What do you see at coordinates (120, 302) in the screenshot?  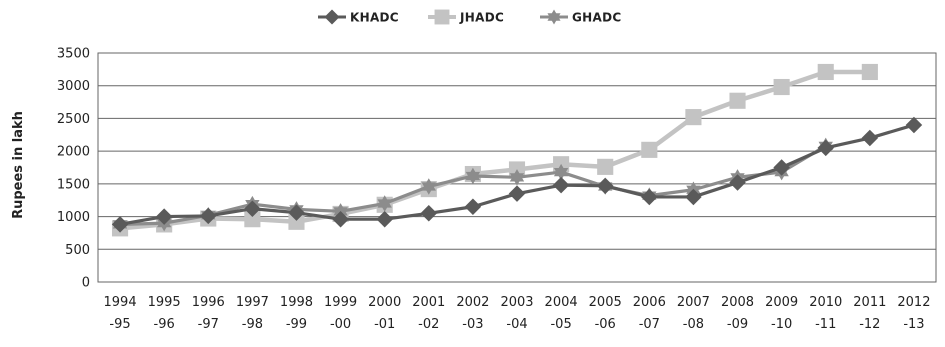 I see `x-tick-label: 1994` at bounding box center [120, 302].